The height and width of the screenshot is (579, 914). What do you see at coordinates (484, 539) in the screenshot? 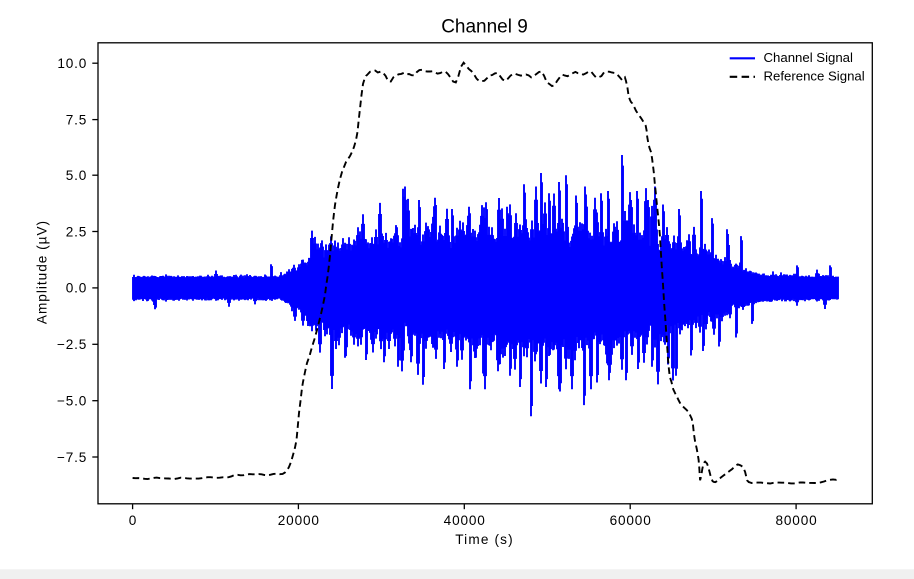
I see `svg-text: Time (s)` at bounding box center [484, 539].